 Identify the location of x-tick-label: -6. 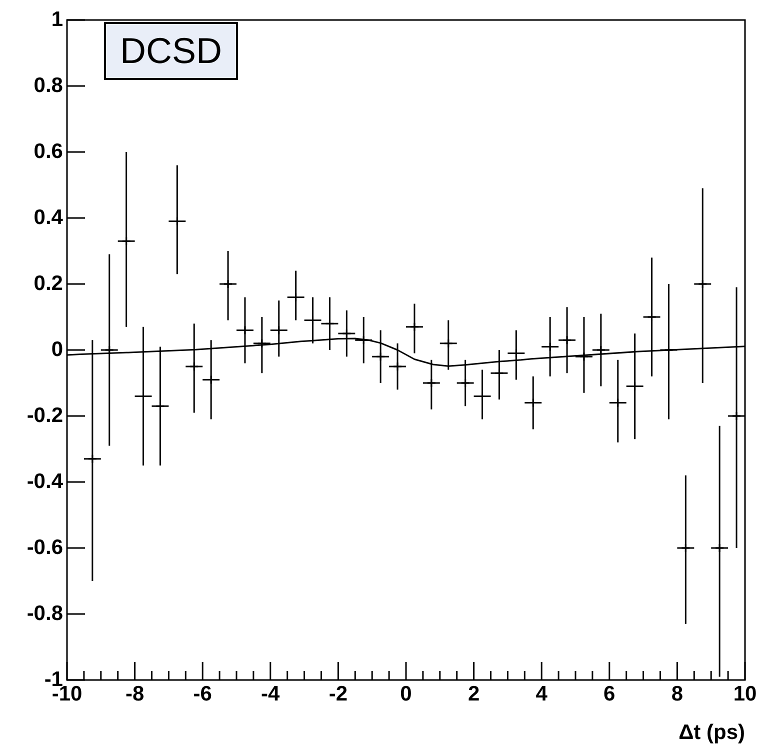
(202, 694).